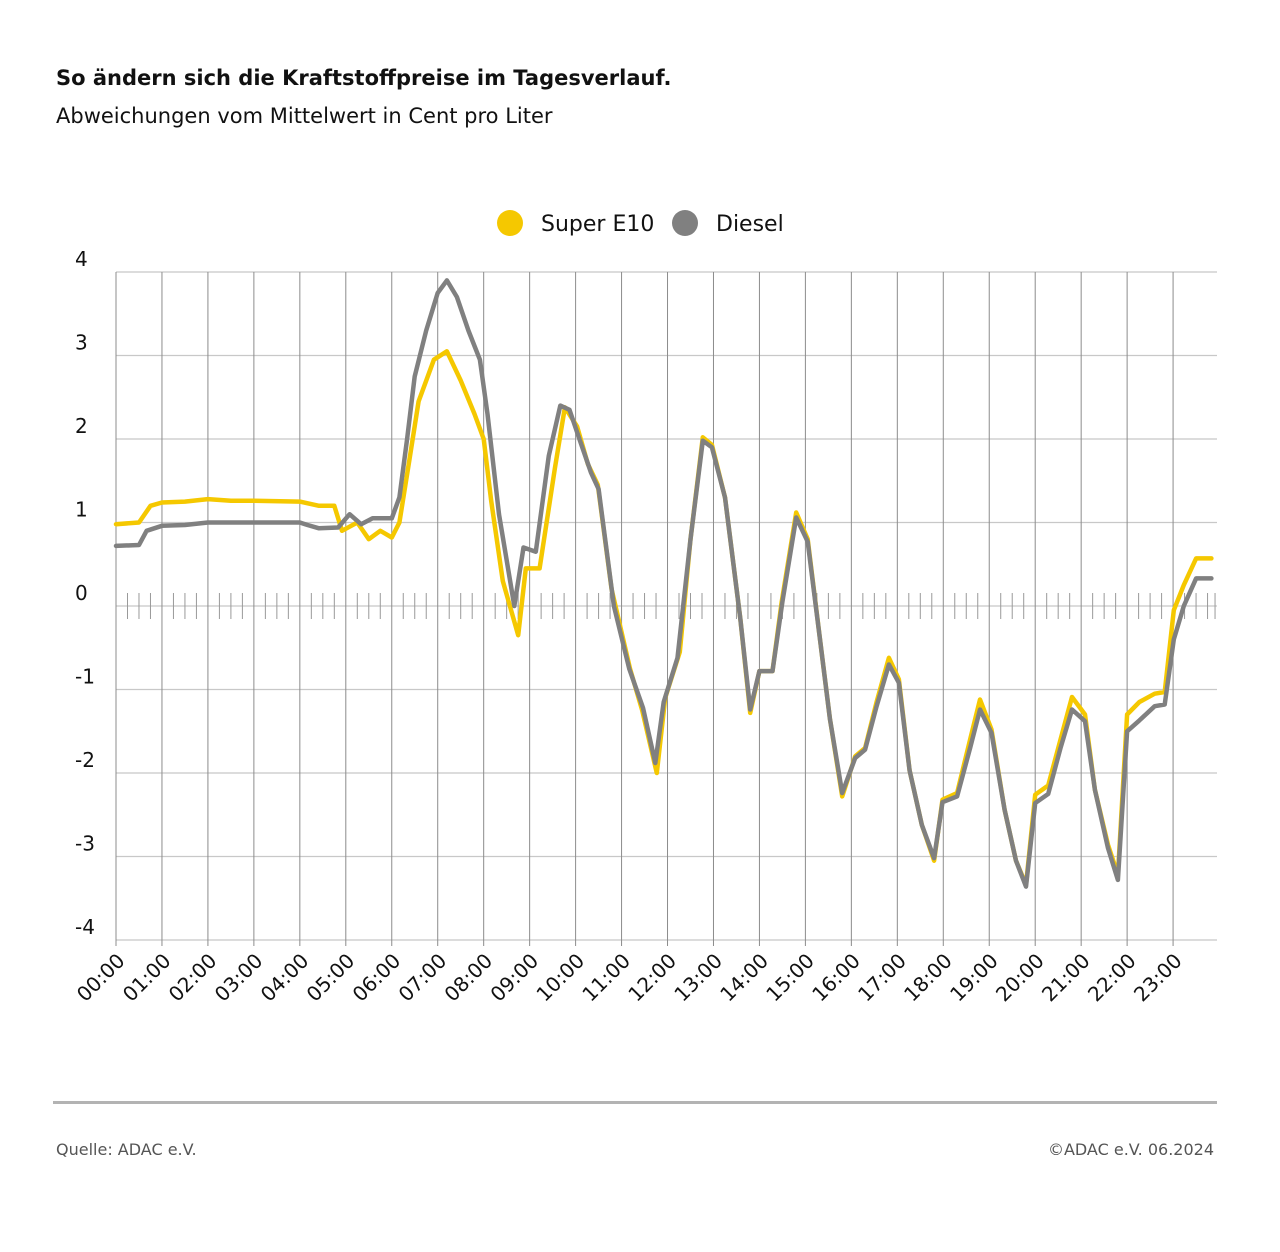  Describe the element at coordinates (81, 593) in the screenshot. I see `y-tick-label: 0` at that location.